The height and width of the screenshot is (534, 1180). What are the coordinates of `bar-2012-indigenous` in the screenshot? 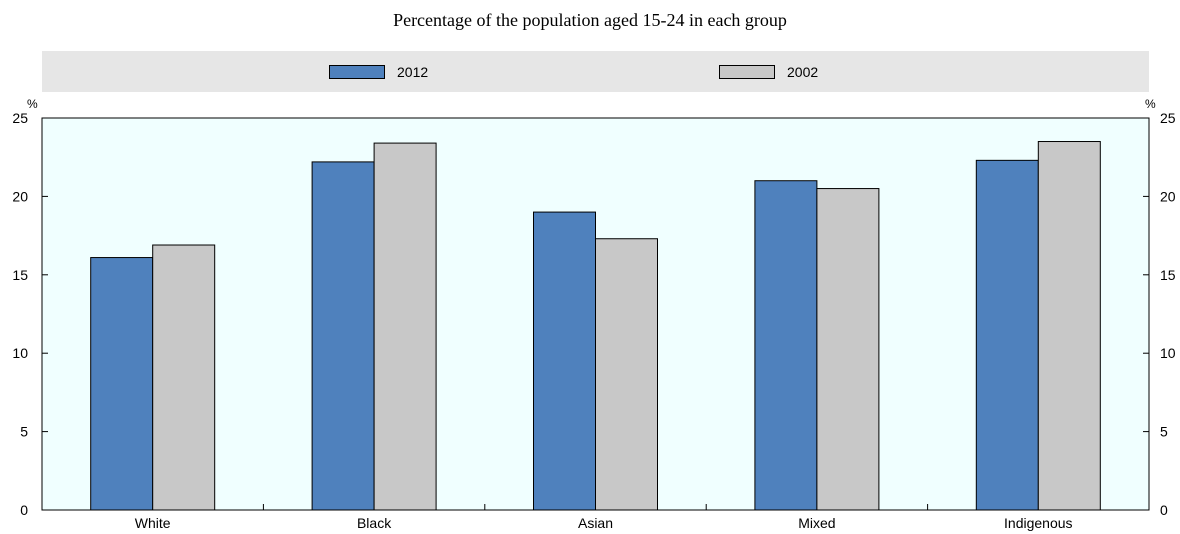 It's located at (1007, 335).